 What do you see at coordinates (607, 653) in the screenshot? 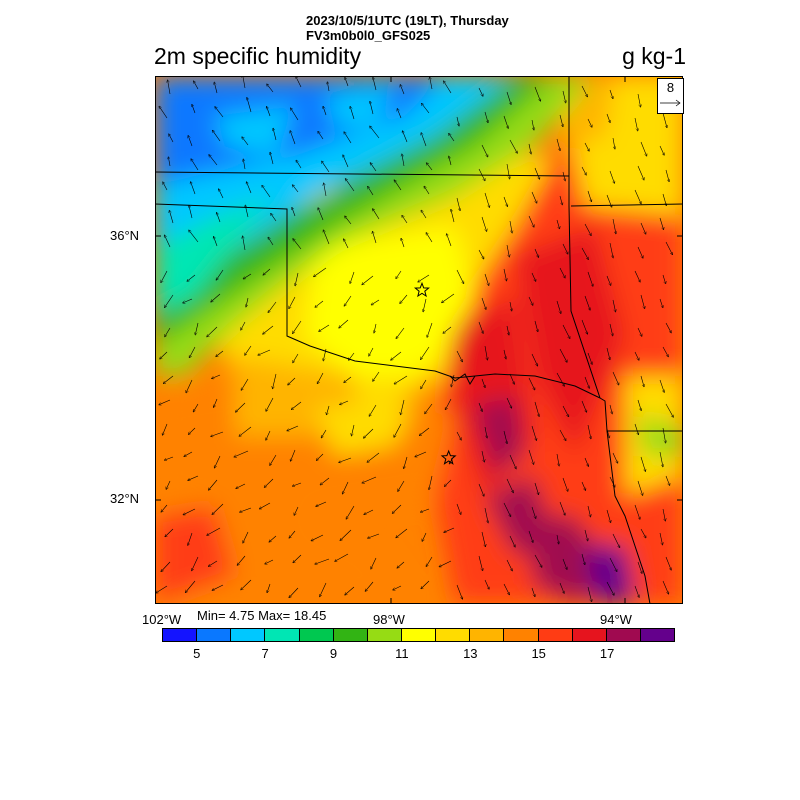
I see `colorbar-label: 17` at bounding box center [607, 653].